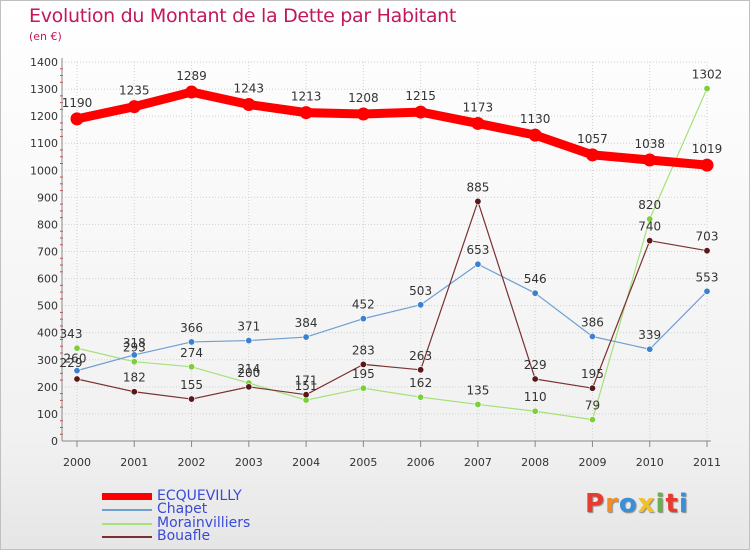 This screenshot has width=750, height=550. Describe the element at coordinates (249, 89) in the screenshot. I see `data-label: 1243` at that location.